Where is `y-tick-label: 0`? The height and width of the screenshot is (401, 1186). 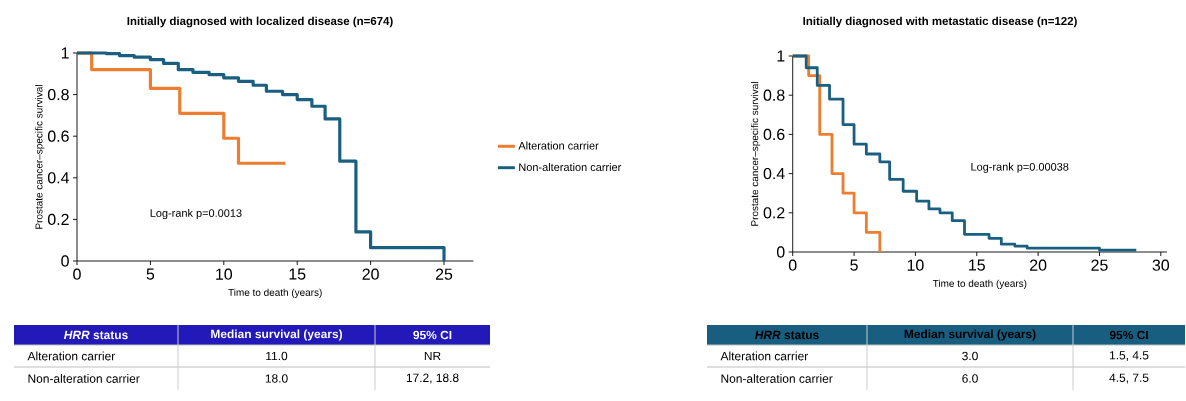
y-tick-label: 0 is located at coordinates (780, 252).